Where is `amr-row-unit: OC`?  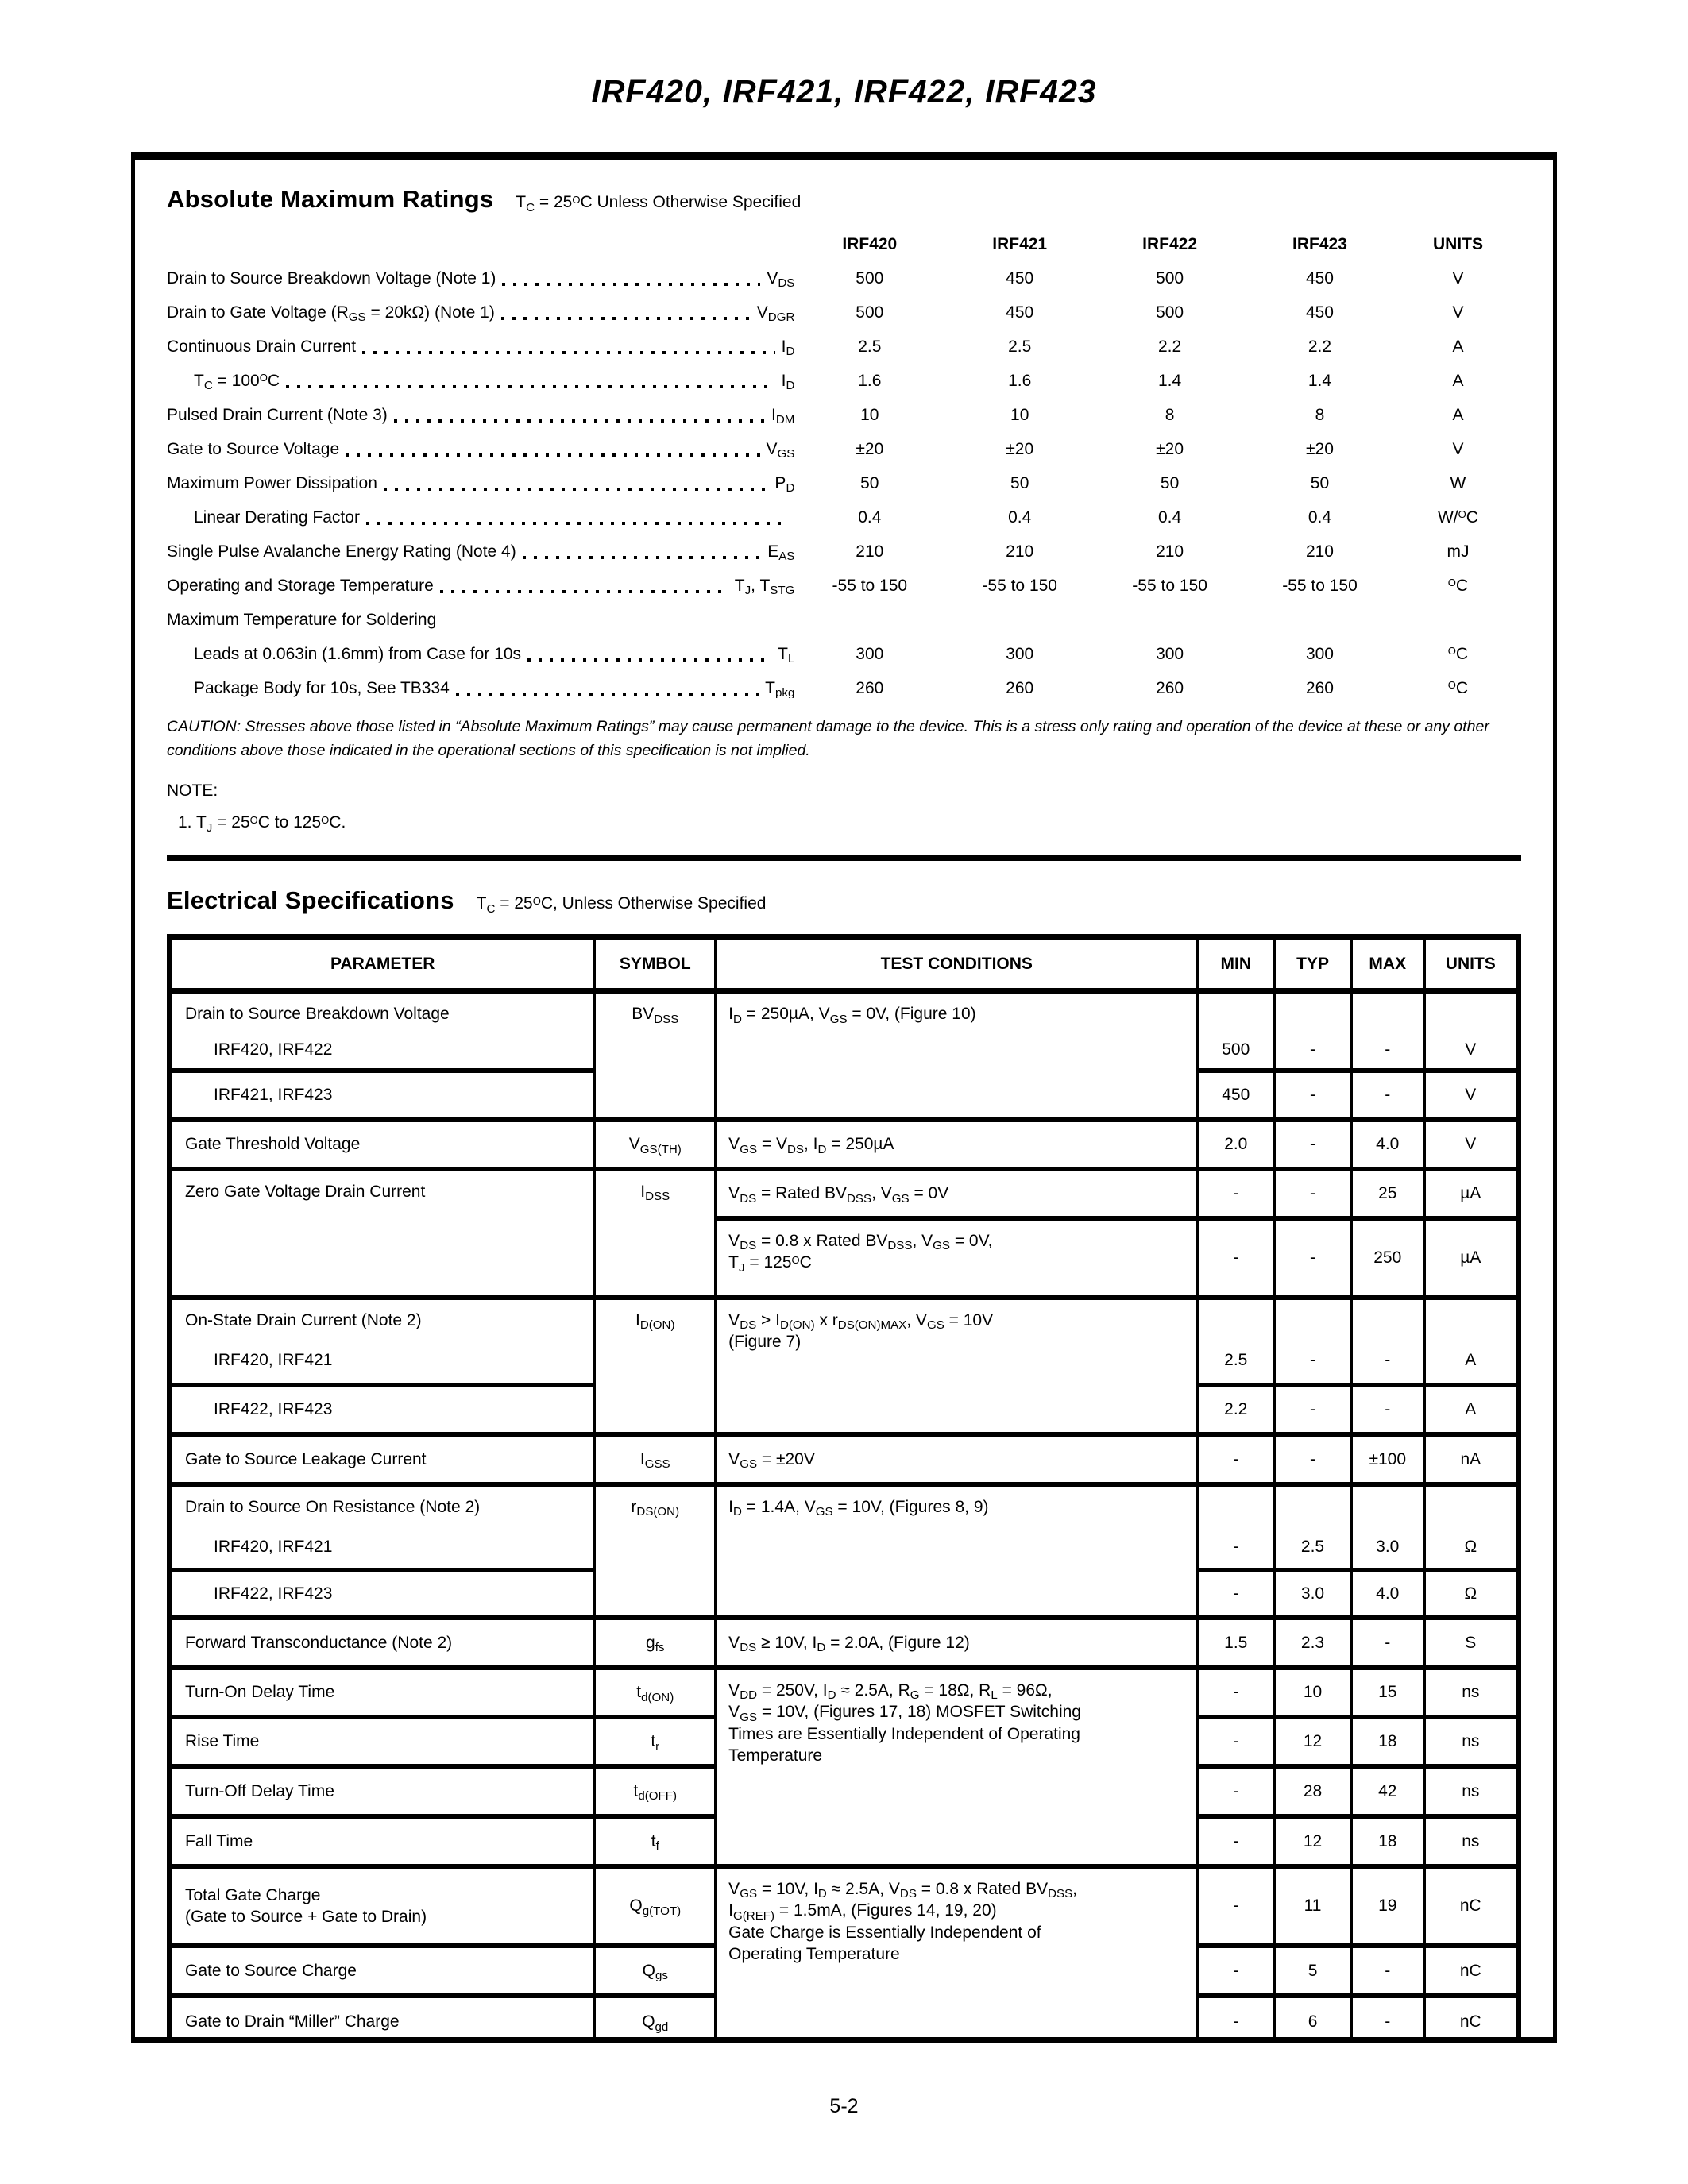 amr-row-unit: OC is located at coordinates (1458, 585).